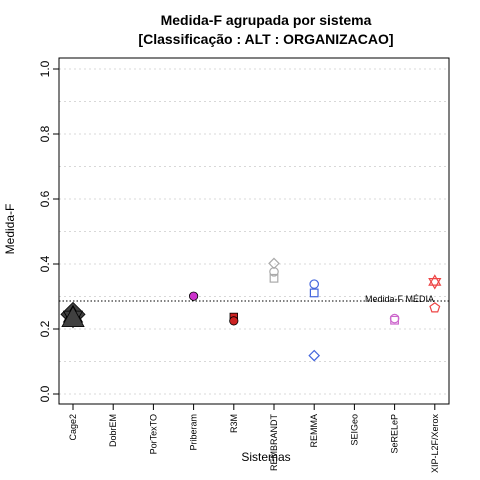 This screenshot has height=480, width=480. What do you see at coordinates (45, 68) in the screenshot?
I see `y-tick-label: 1.0` at bounding box center [45, 68].